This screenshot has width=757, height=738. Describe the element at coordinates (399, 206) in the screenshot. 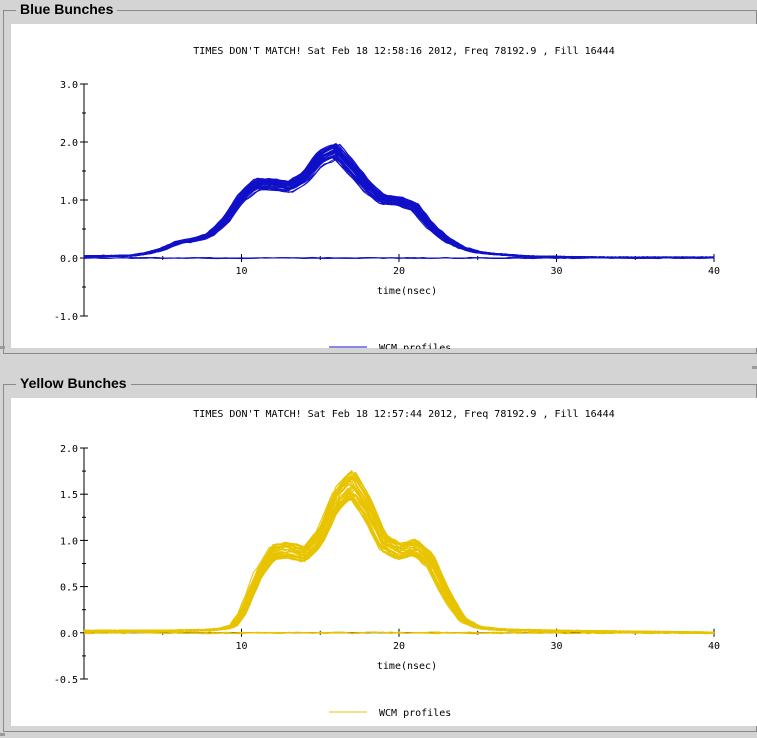

I see `profile-line` at that location.